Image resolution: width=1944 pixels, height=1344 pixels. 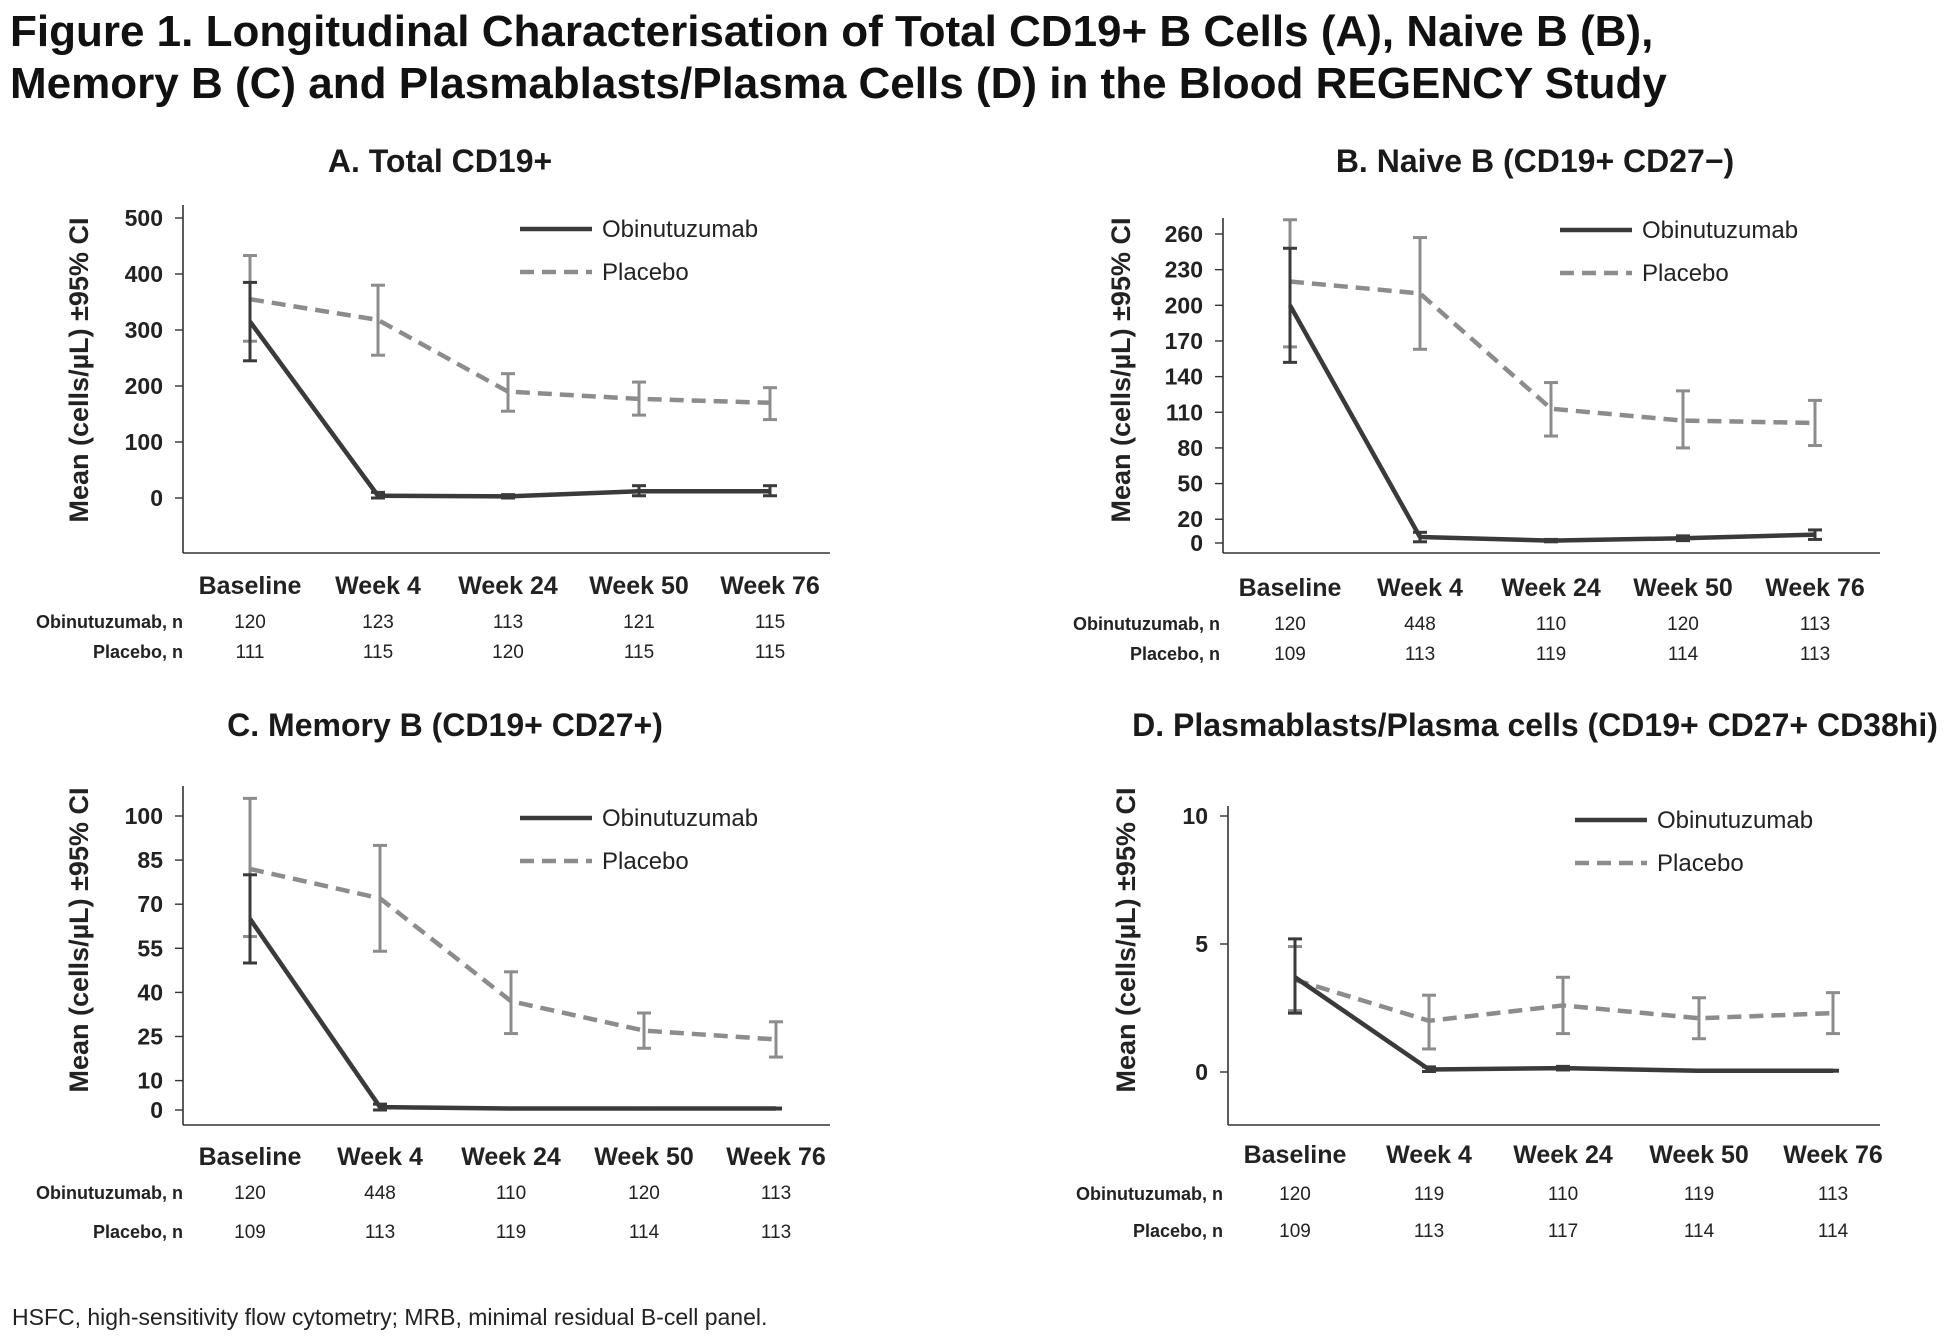 What do you see at coordinates (1201, 944) in the screenshot?
I see `y-tick-label: 5` at bounding box center [1201, 944].